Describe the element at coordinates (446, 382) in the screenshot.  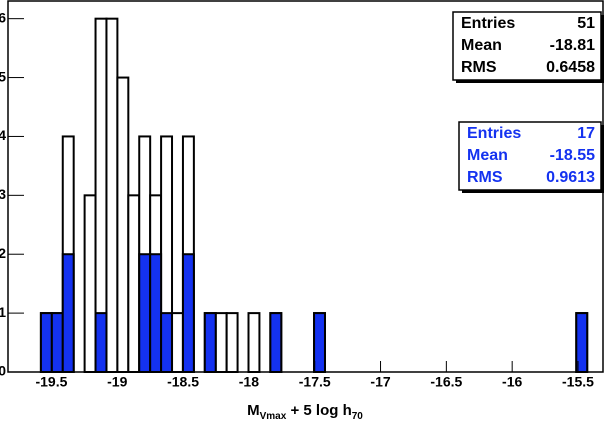
I see `x-tick-label: -16.5` at that location.